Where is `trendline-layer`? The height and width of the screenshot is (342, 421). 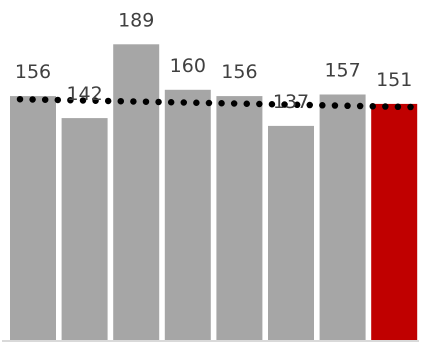 trendline-layer is located at coordinates (216, 103).